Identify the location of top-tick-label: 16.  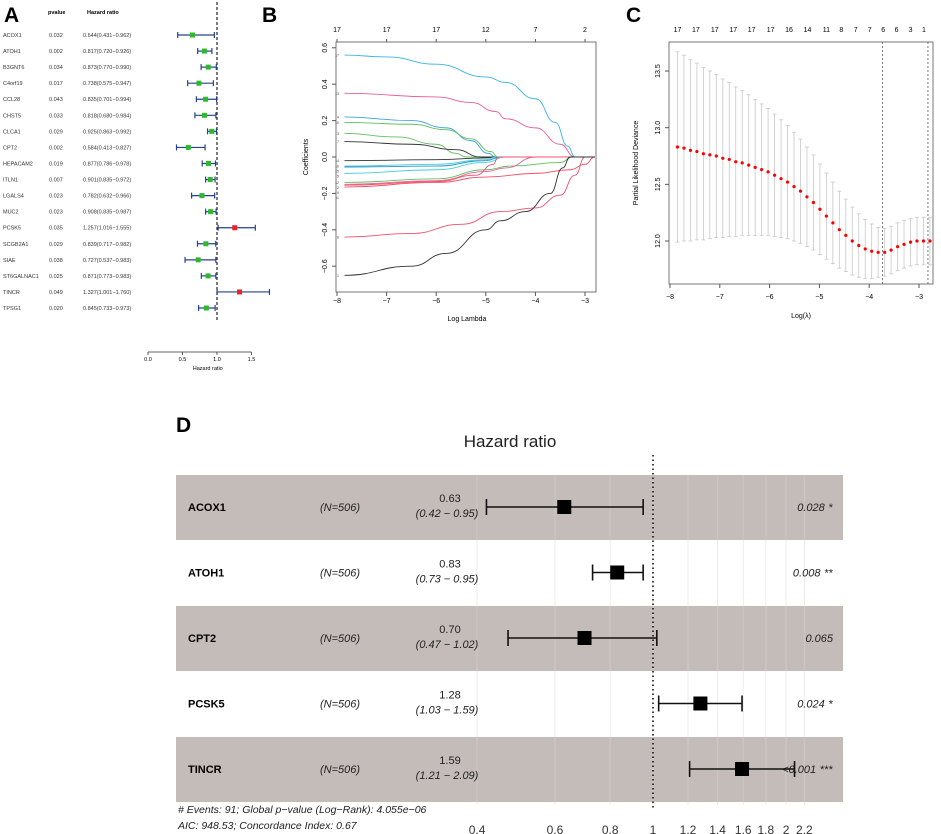
(789, 30).